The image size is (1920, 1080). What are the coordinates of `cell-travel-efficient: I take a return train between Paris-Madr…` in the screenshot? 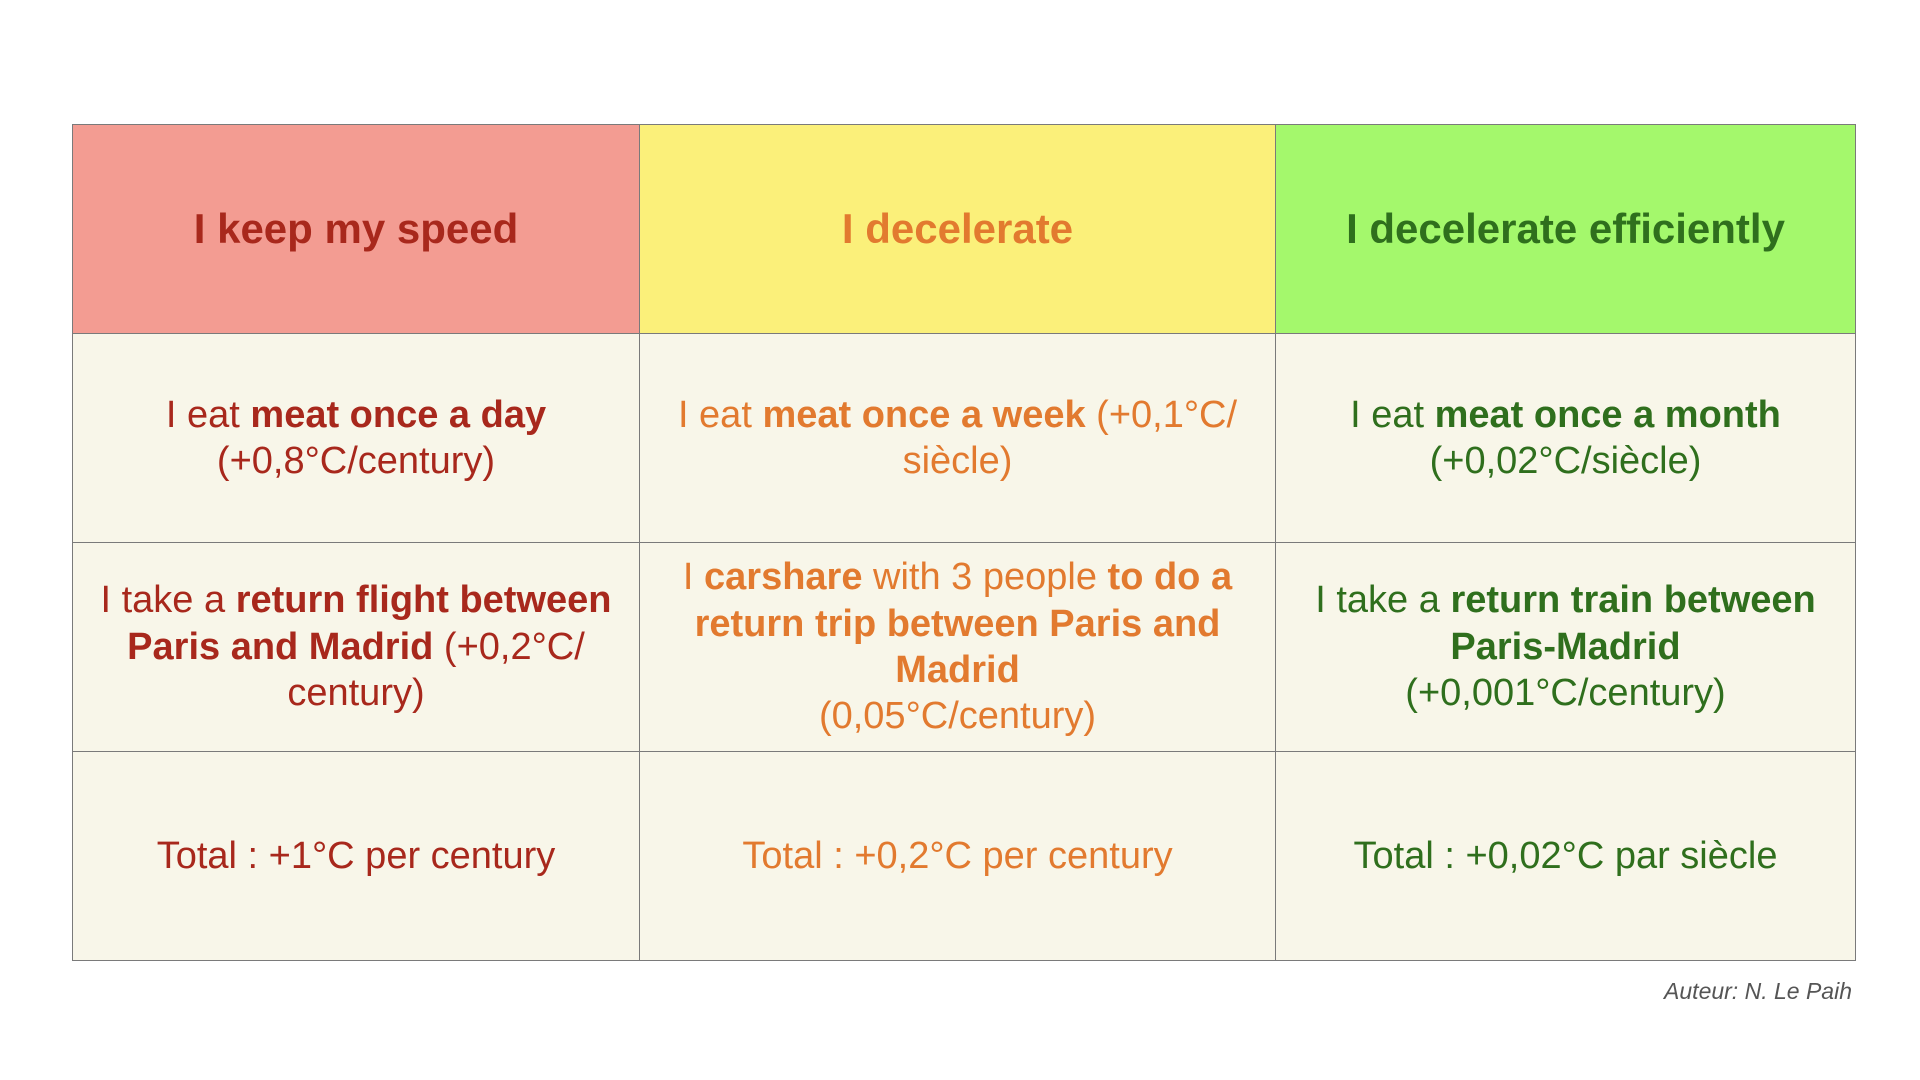 It's located at (1565, 647).